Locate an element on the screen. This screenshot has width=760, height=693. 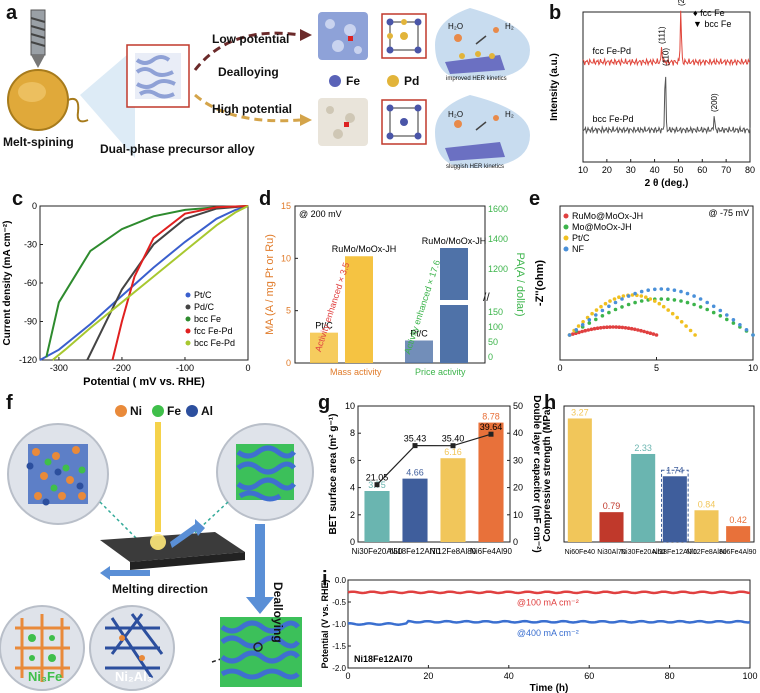
bar-label: RuMo/MoOx-JH is located at coordinates (364, 249).